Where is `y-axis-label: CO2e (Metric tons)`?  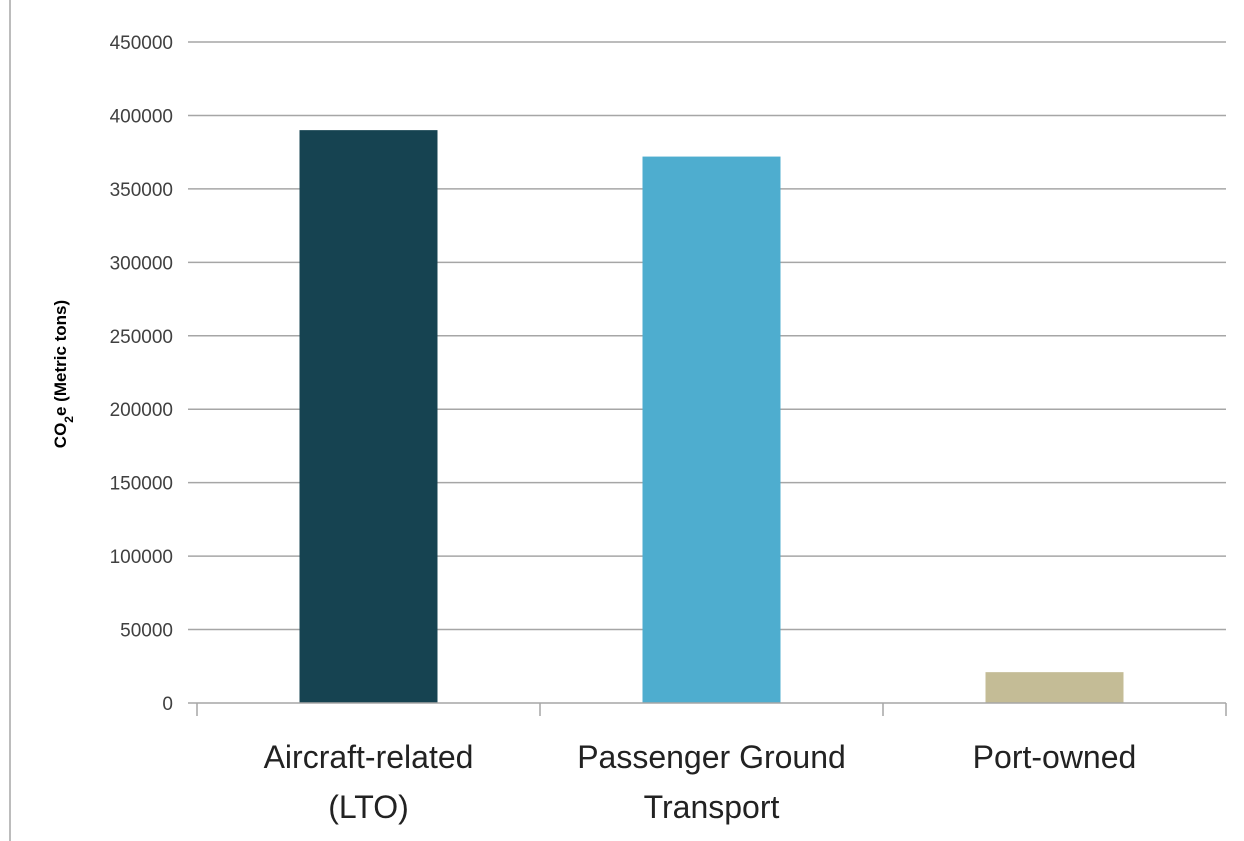 y-axis-label: CO2e (Metric tons) is located at coordinates (63, 374).